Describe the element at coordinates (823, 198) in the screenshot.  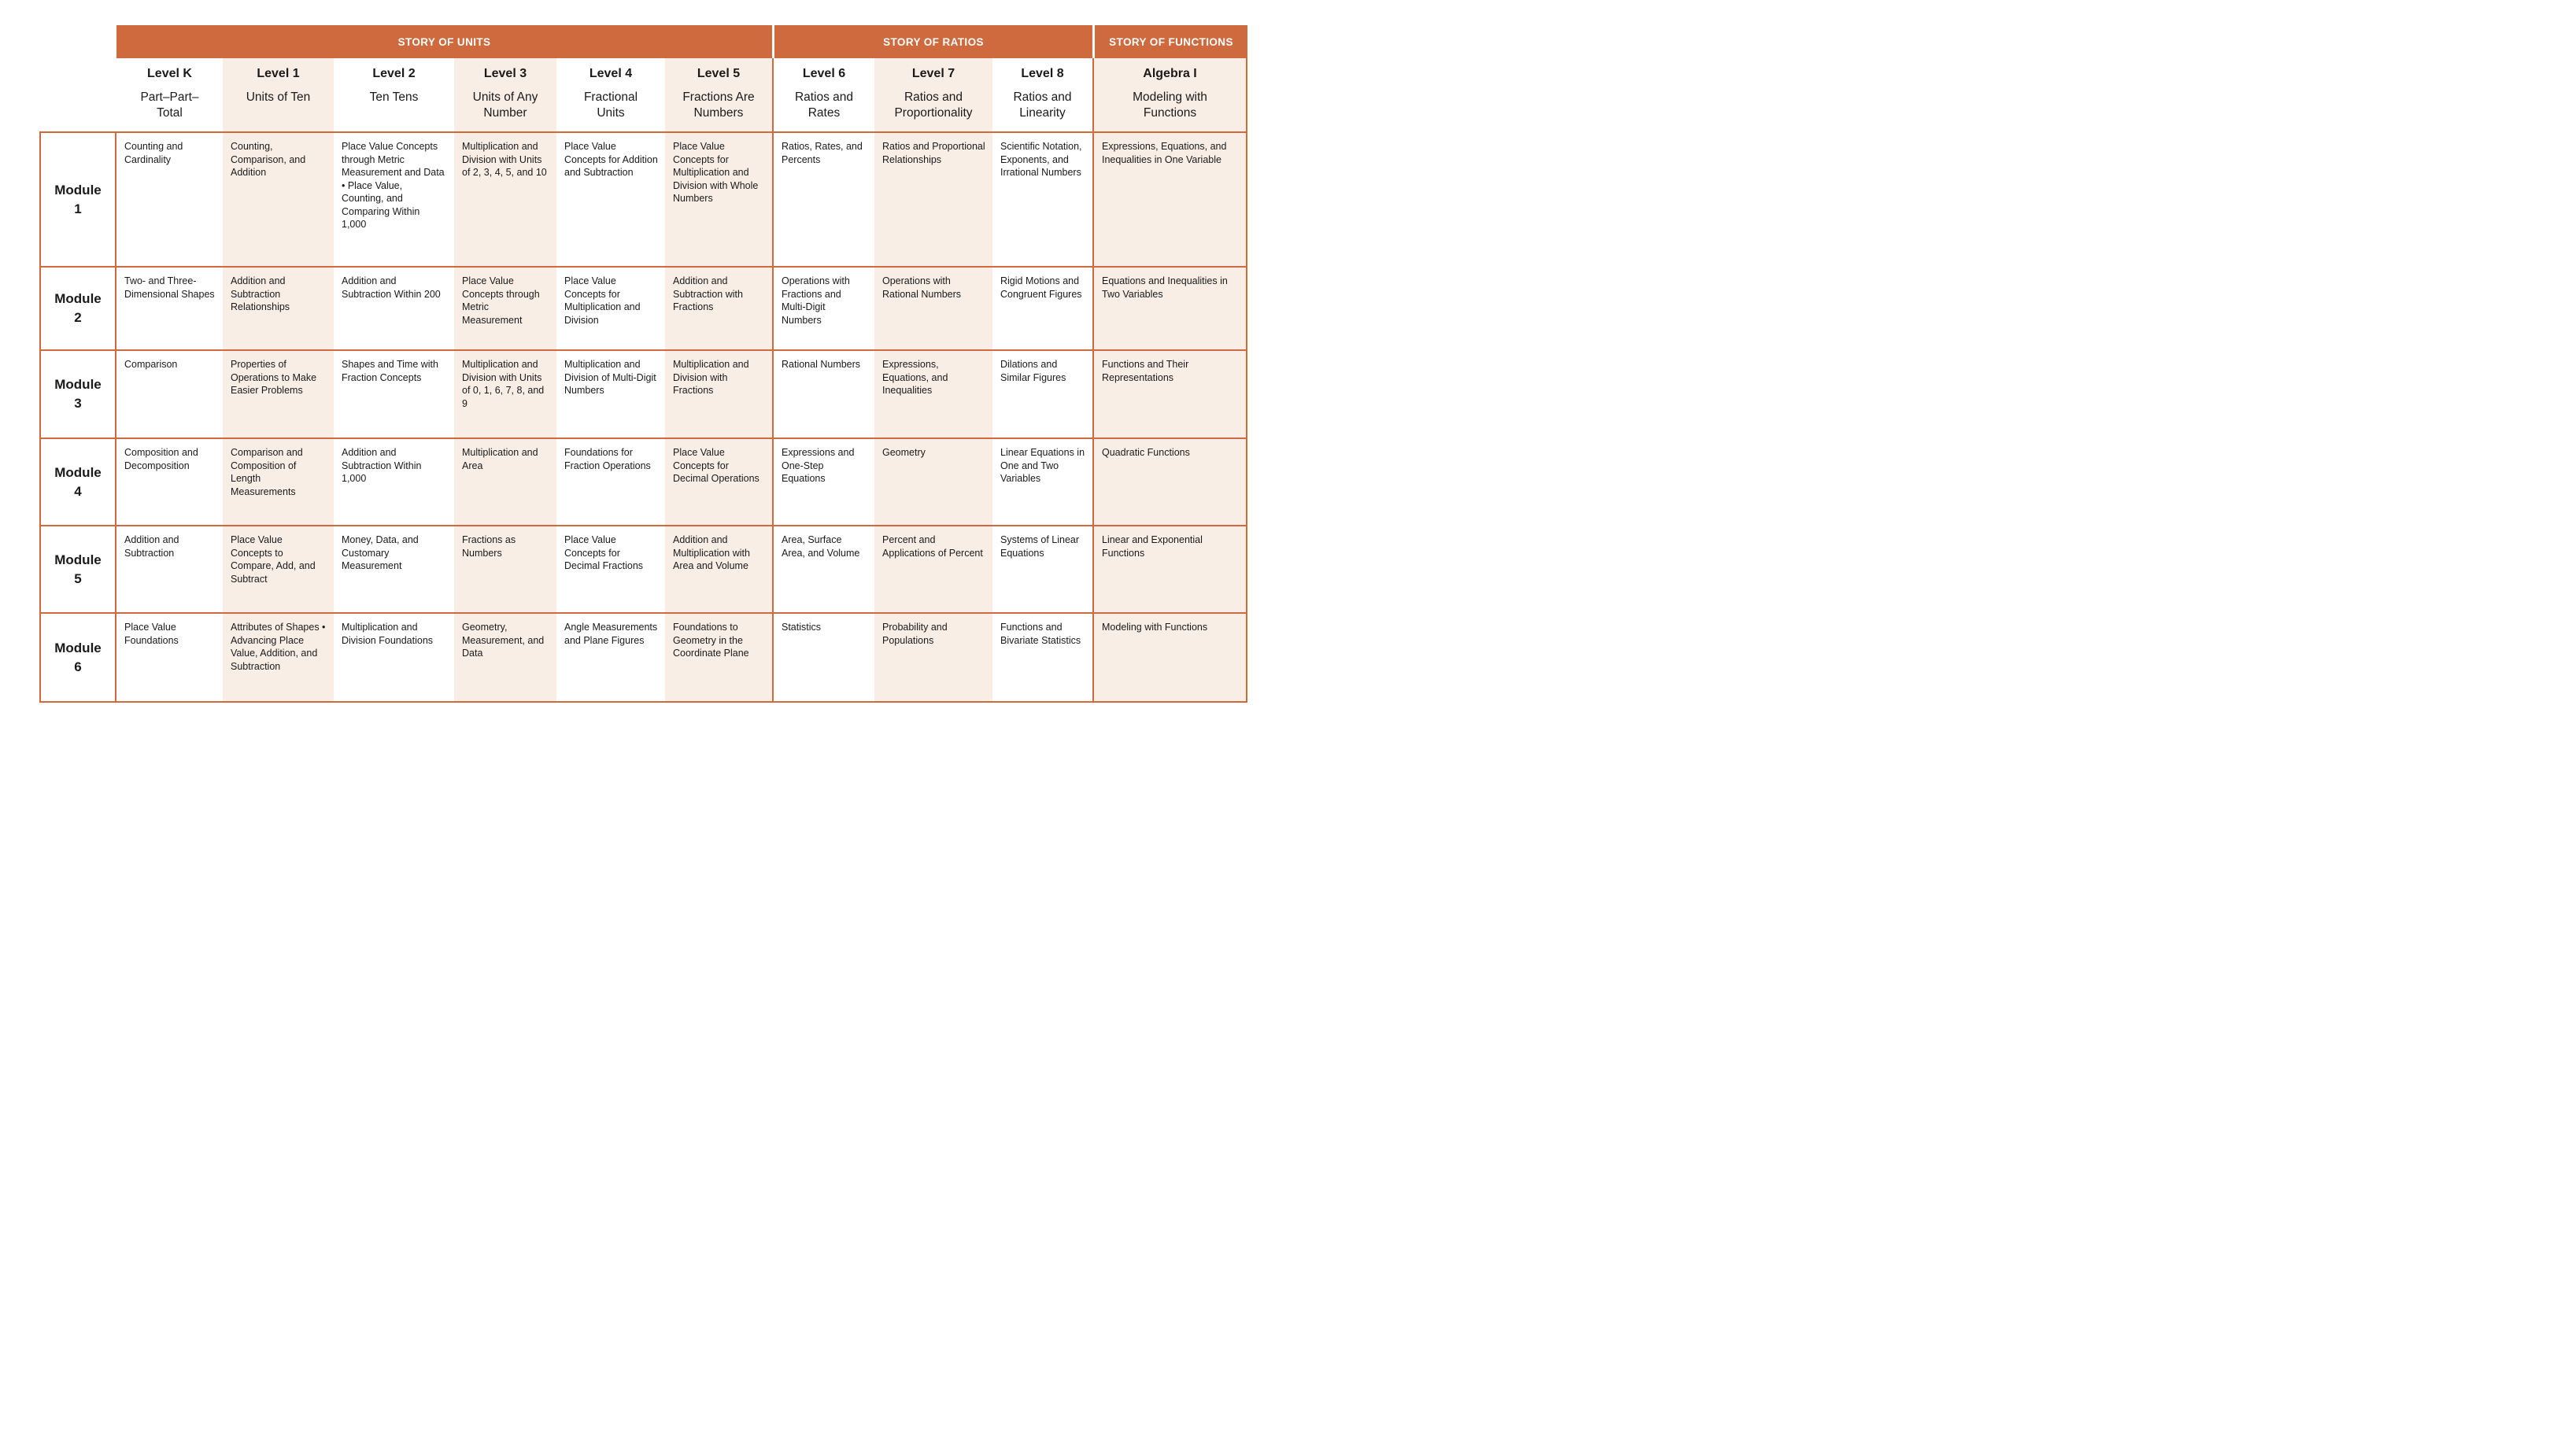
I see `curriculum-cell: Ratios, Rates, and Percents` at that location.